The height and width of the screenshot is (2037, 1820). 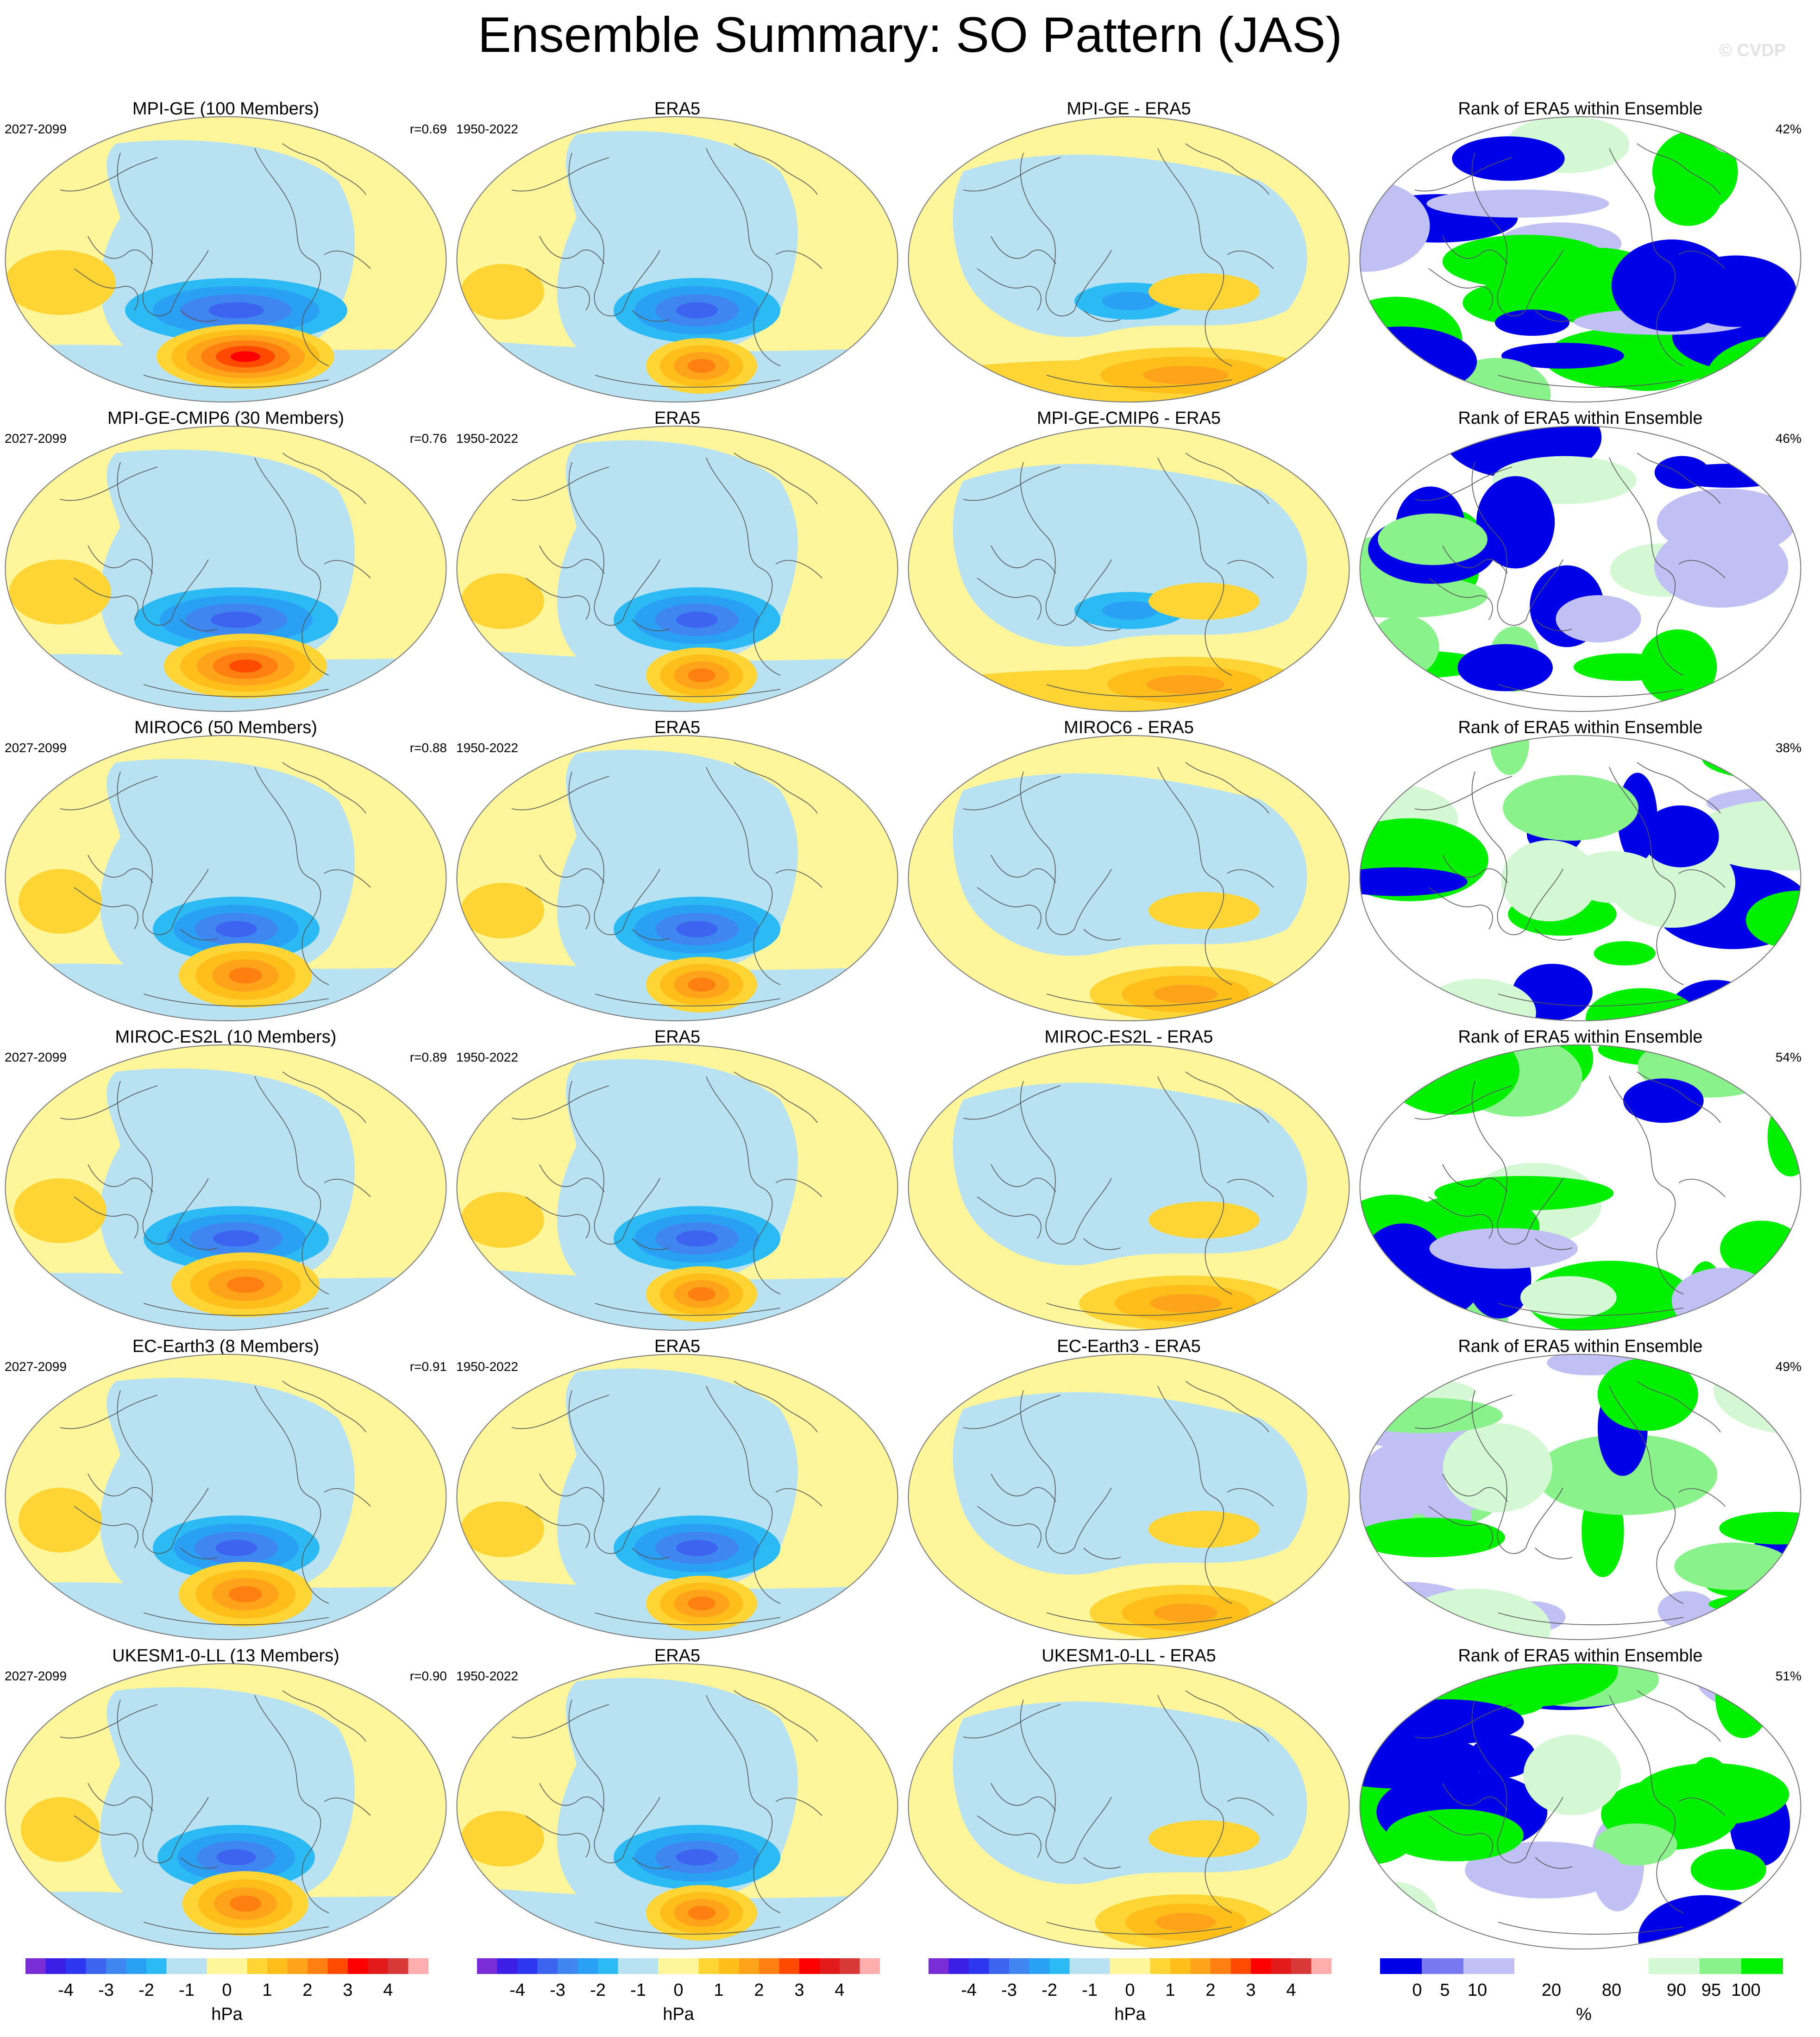 What do you see at coordinates (1129, 109) in the screenshot?
I see `panel-title: MPI-GE - ERA5` at bounding box center [1129, 109].